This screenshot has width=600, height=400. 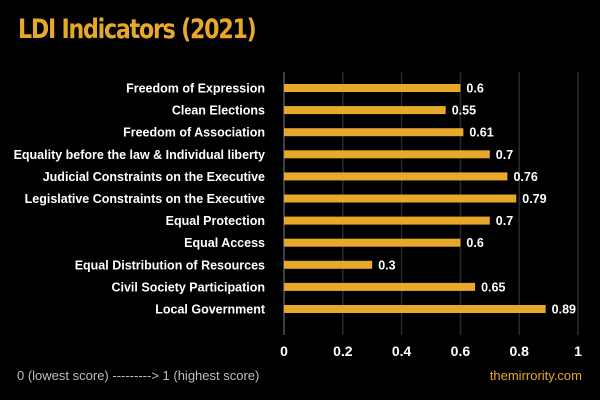 I want to click on category-label: Civil Society Participation, so click(x=188, y=287).